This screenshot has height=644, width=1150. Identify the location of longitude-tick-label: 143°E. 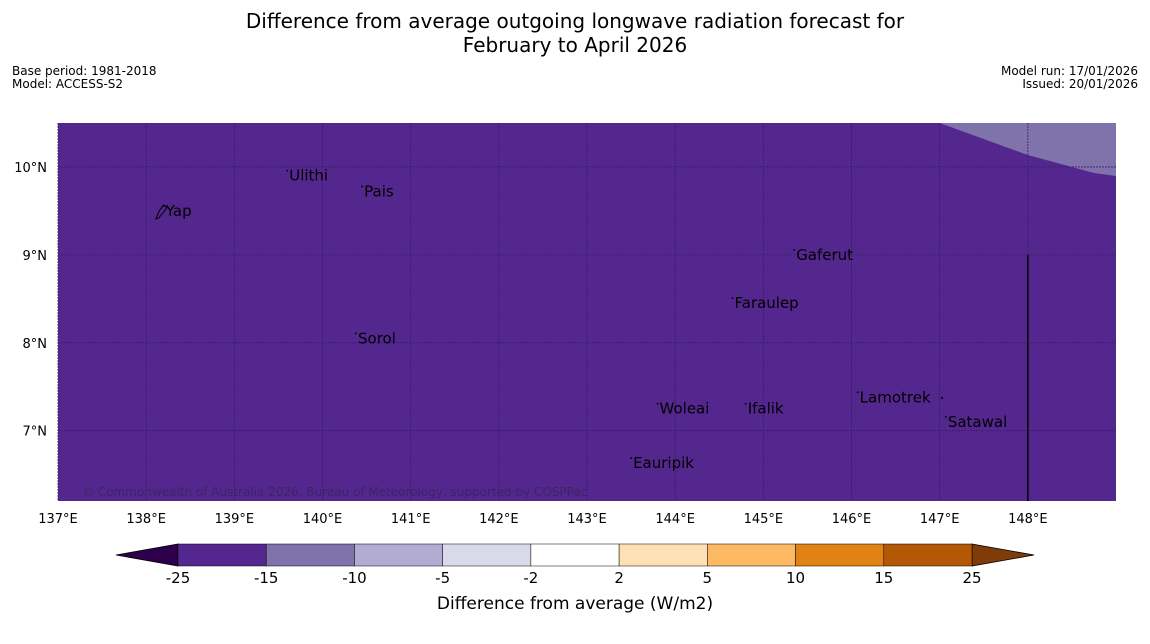
(587, 519).